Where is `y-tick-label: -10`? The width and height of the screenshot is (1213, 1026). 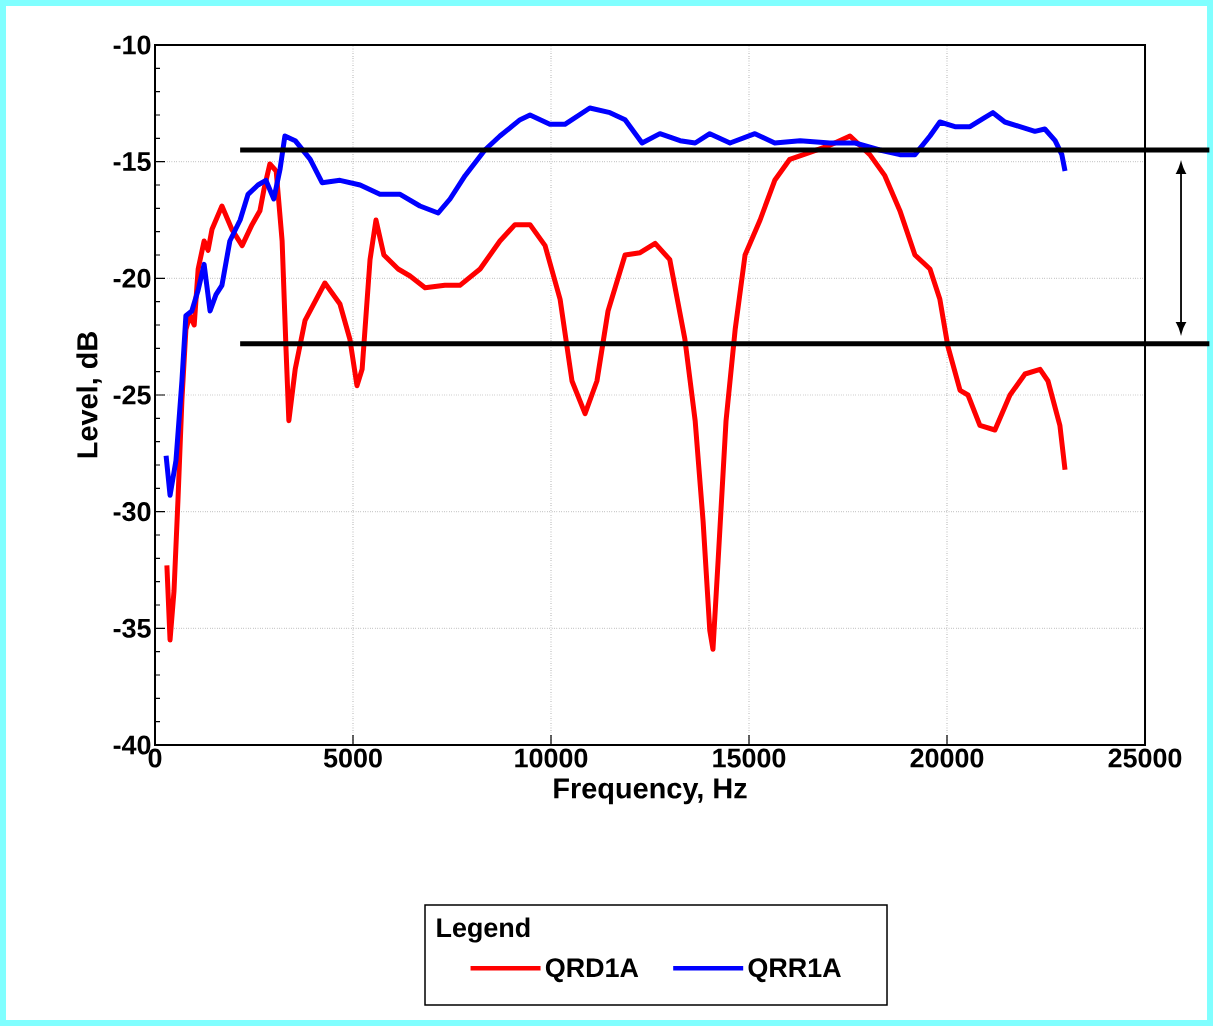
y-tick-label: -10 is located at coordinates (132, 45).